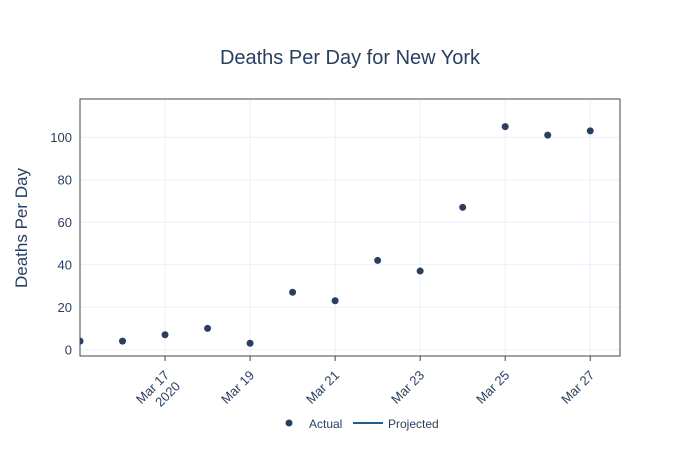 The width and height of the screenshot is (700, 450). Describe the element at coordinates (21, 228) in the screenshot. I see `y-axis-label: Deaths Per Day` at that location.